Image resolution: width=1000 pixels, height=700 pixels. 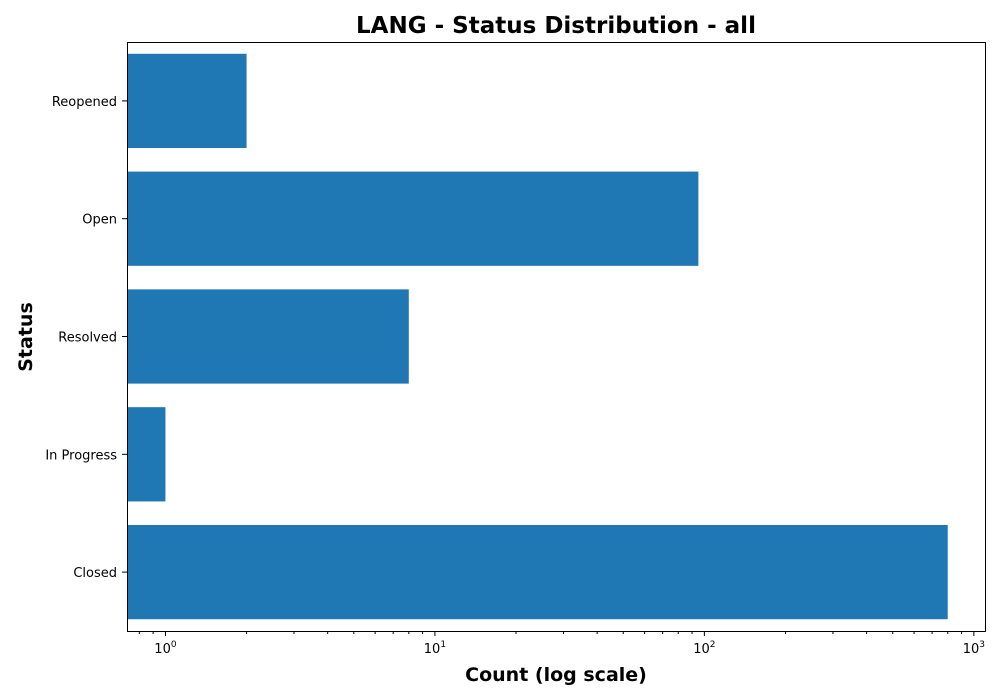 I want to click on y-tick-label: Resolved, so click(x=87, y=338).